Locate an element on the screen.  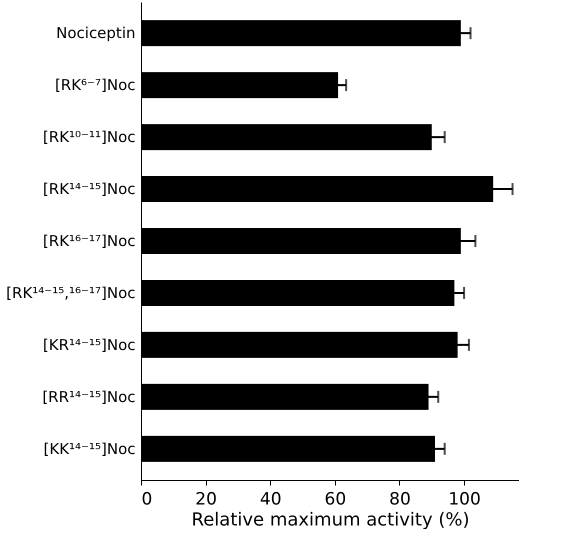
x-tick-label: 100 is located at coordinates (464, 500).